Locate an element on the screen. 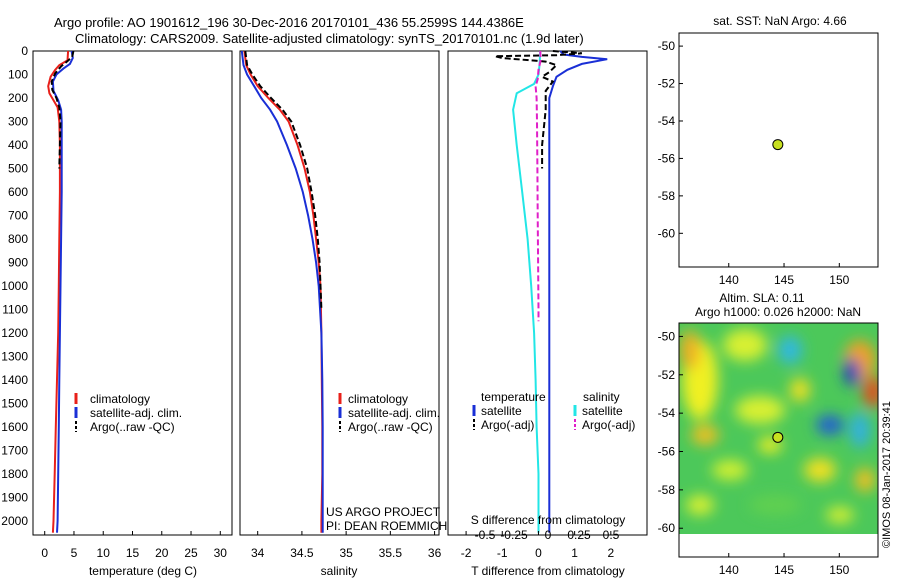 Image resolution: width=900 pixels, height=580 pixels. x-tick-label: 0 is located at coordinates (44, 553).